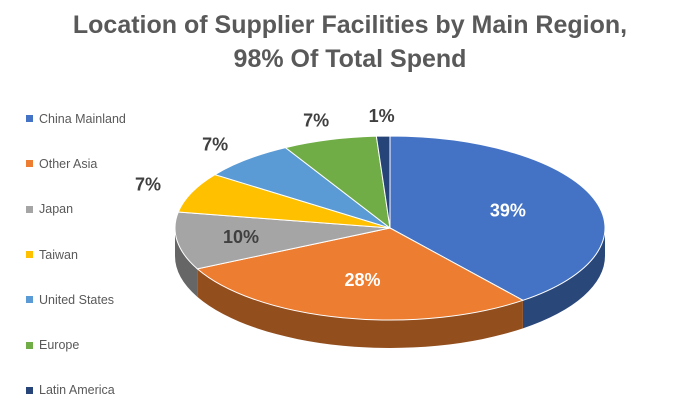  Describe the element at coordinates (101, 344) in the screenshot. I see `legend-item-europe: Europe` at that location.